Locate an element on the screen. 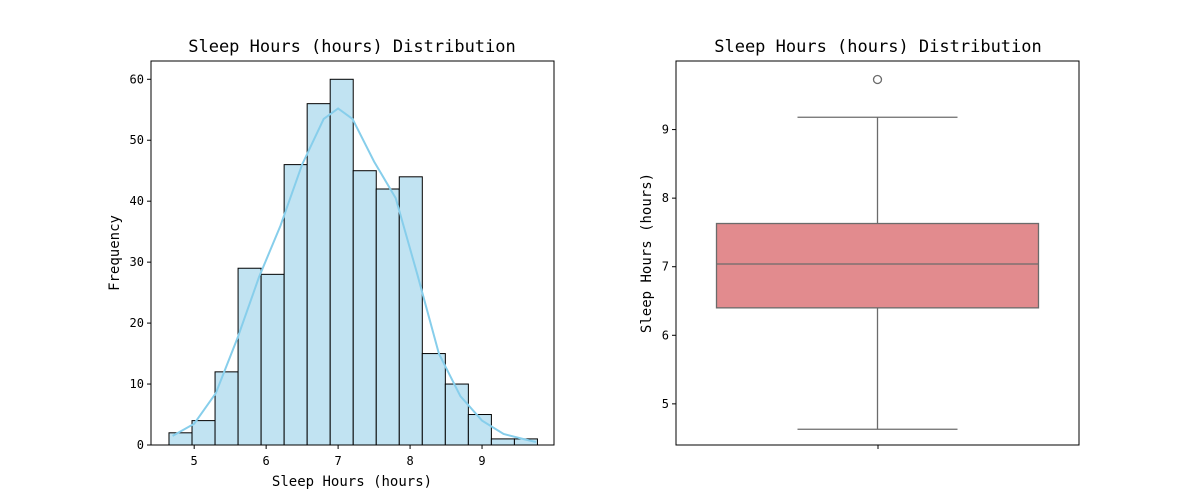  y-tick-label: 30 is located at coordinates (137, 262).